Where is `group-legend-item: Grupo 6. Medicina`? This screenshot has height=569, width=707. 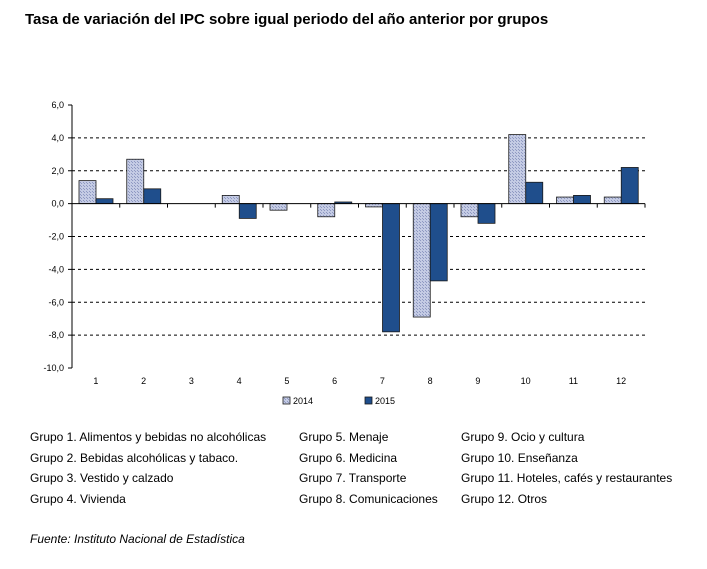
group-legend-item: Grupo 6. Medicina is located at coordinates (348, 457).